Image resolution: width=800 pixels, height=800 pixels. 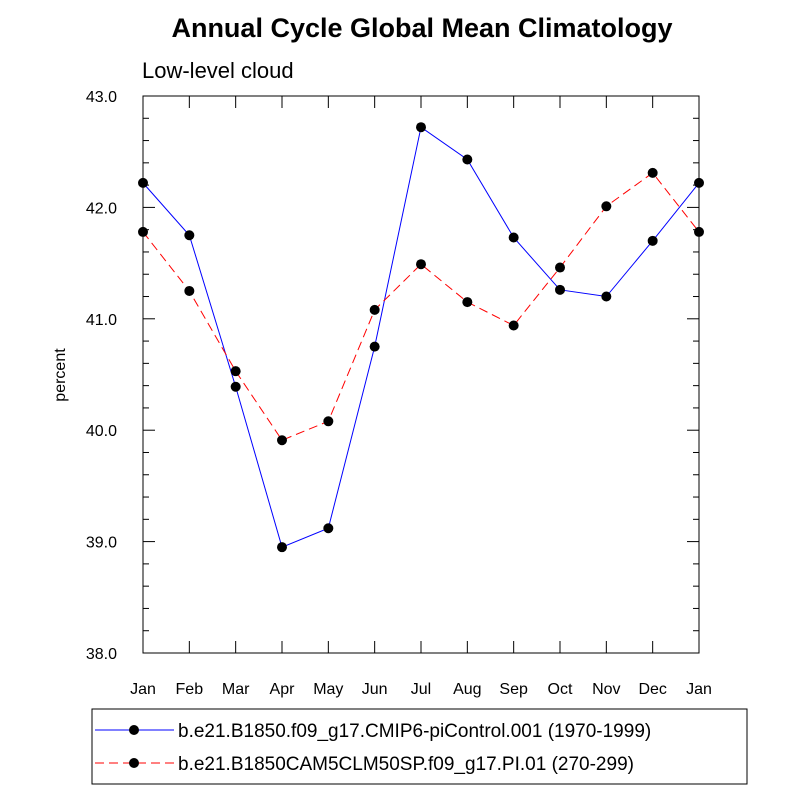 What do you see at coordinates (283, 689) in the screenshot?
I see `x-tick-label: Apr` at bounding box center [283, 689].